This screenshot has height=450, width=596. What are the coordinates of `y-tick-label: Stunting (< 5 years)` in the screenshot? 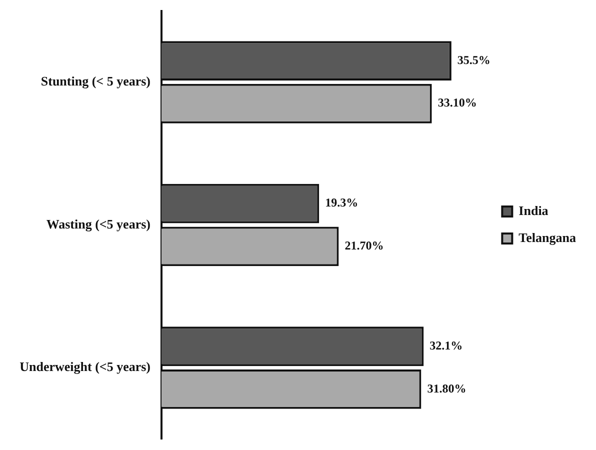 It's located at (95, 81).